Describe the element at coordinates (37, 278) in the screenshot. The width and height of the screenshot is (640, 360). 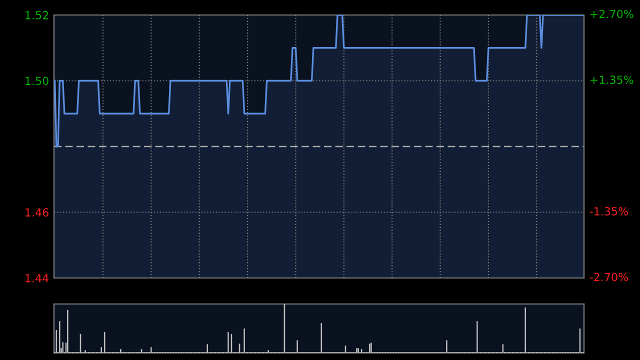
I see `y-tick-label: 1.44` at that location.